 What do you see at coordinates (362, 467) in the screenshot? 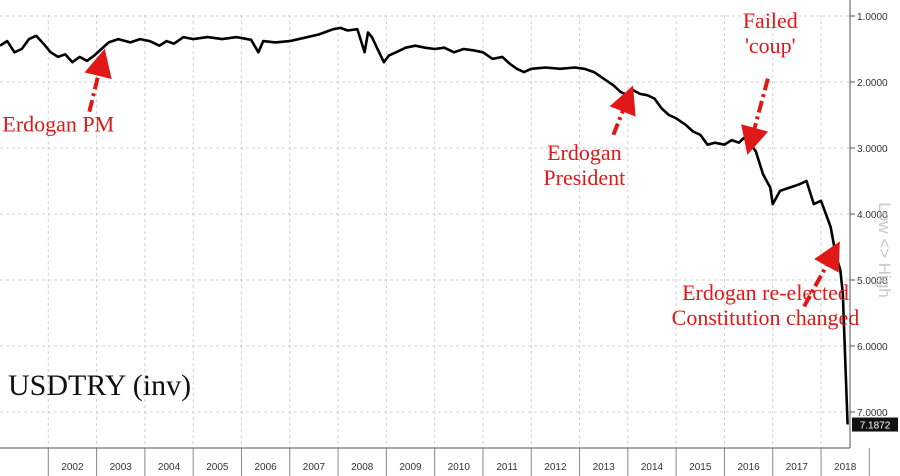
I see `x-tick-label: 2008` at bounding box center [362, 467].